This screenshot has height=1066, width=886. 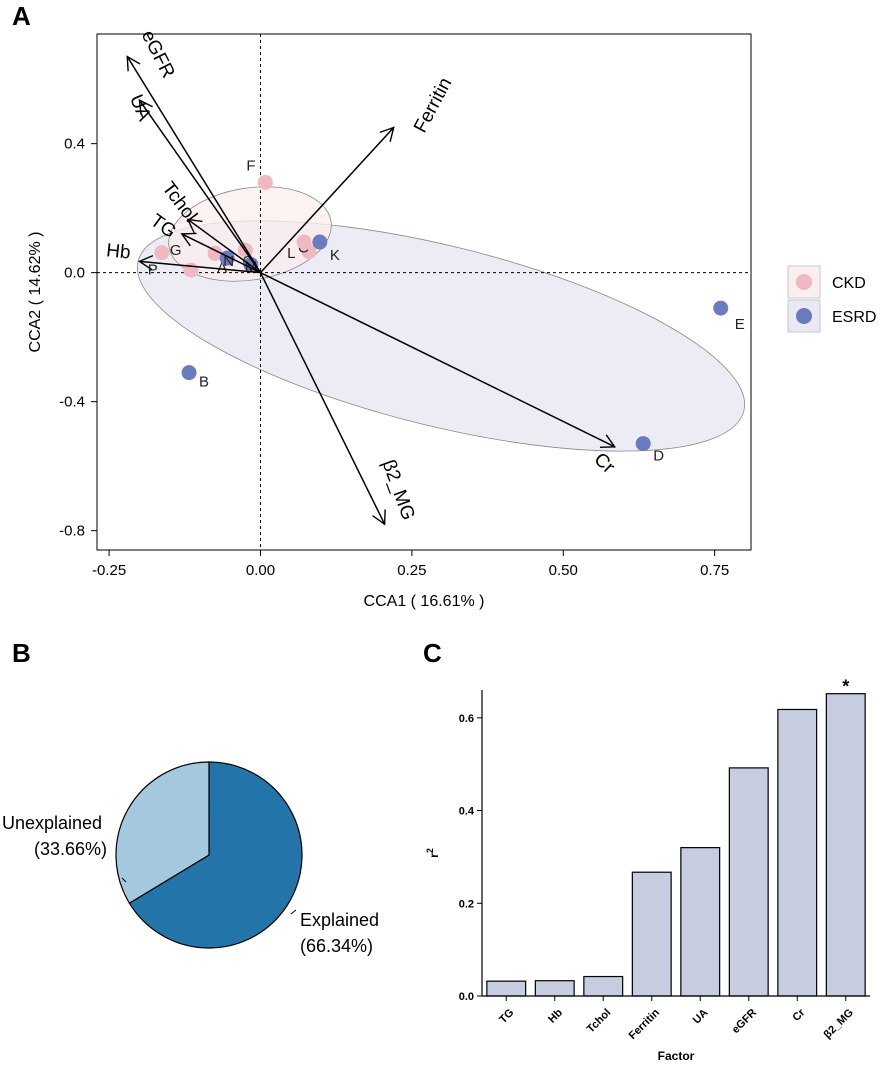 I want to click on point-k, so click(x=320, y=242).